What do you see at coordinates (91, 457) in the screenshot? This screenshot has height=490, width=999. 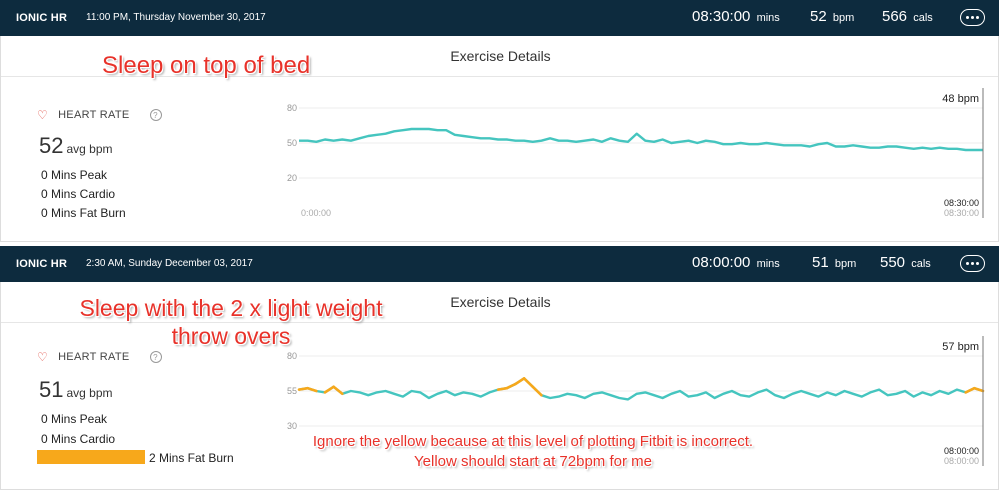 I see `fat-burn-bar` at bounding box center [91, 457].